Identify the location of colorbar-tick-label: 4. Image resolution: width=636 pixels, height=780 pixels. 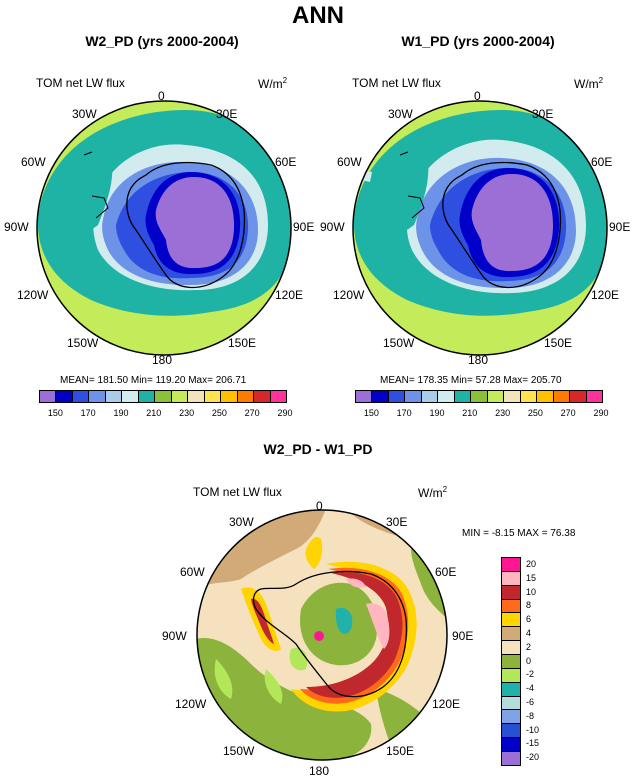
(529, 632).